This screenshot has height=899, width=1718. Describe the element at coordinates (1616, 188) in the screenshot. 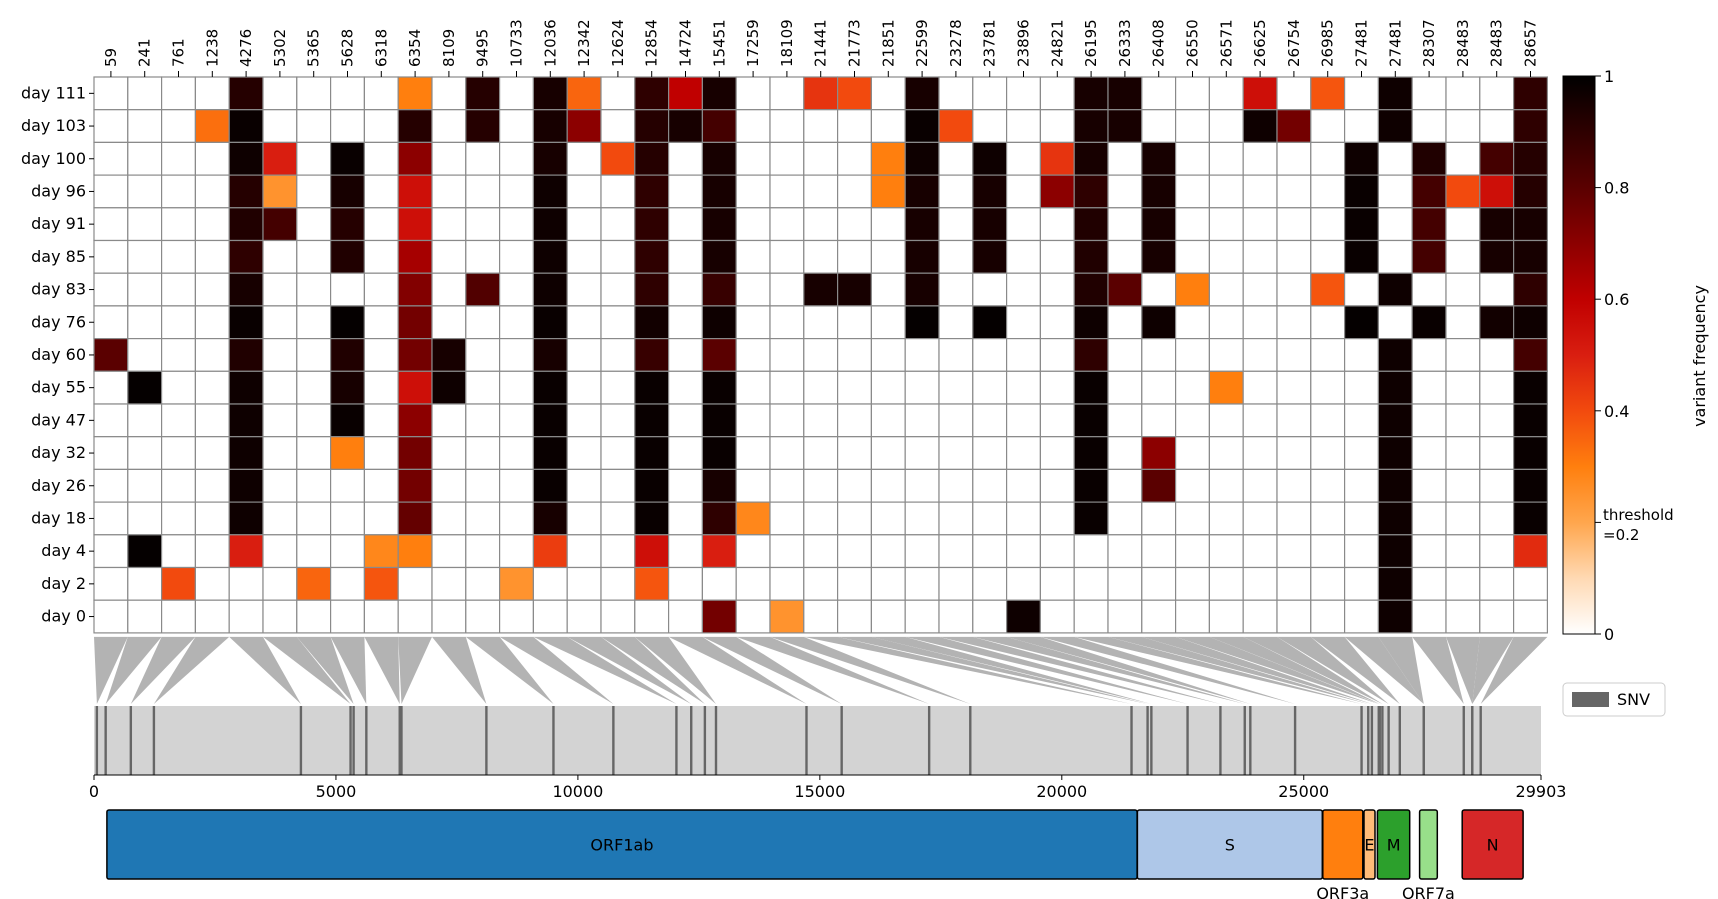

I see `colorbar-tick-label: 0.8` at that location.